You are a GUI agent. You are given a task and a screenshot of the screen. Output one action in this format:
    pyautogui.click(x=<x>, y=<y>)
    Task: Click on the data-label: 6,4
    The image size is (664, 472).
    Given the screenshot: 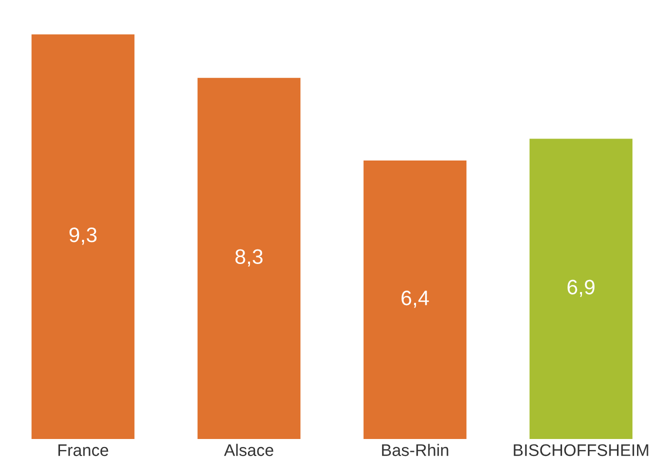 What is the action you would take?
    pyautogui.click(x=415, y=299)
    